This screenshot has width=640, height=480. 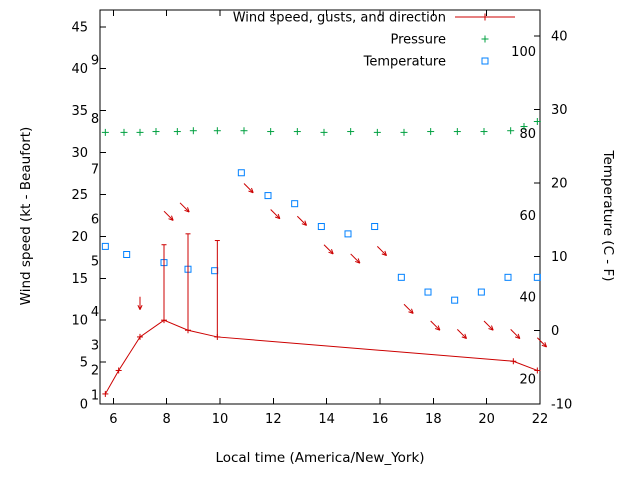 What do you see at coordinates (559, 257) in the screenshot?
I see `y-right-tick-label: 10` at bounding box center [559, 257].